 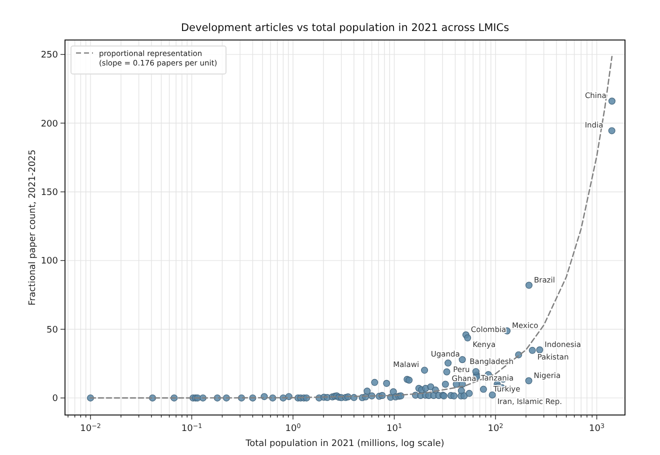 I want to click on y-axis-title: Fractional paper count, 2021-2025, so click(x=33, y=227).